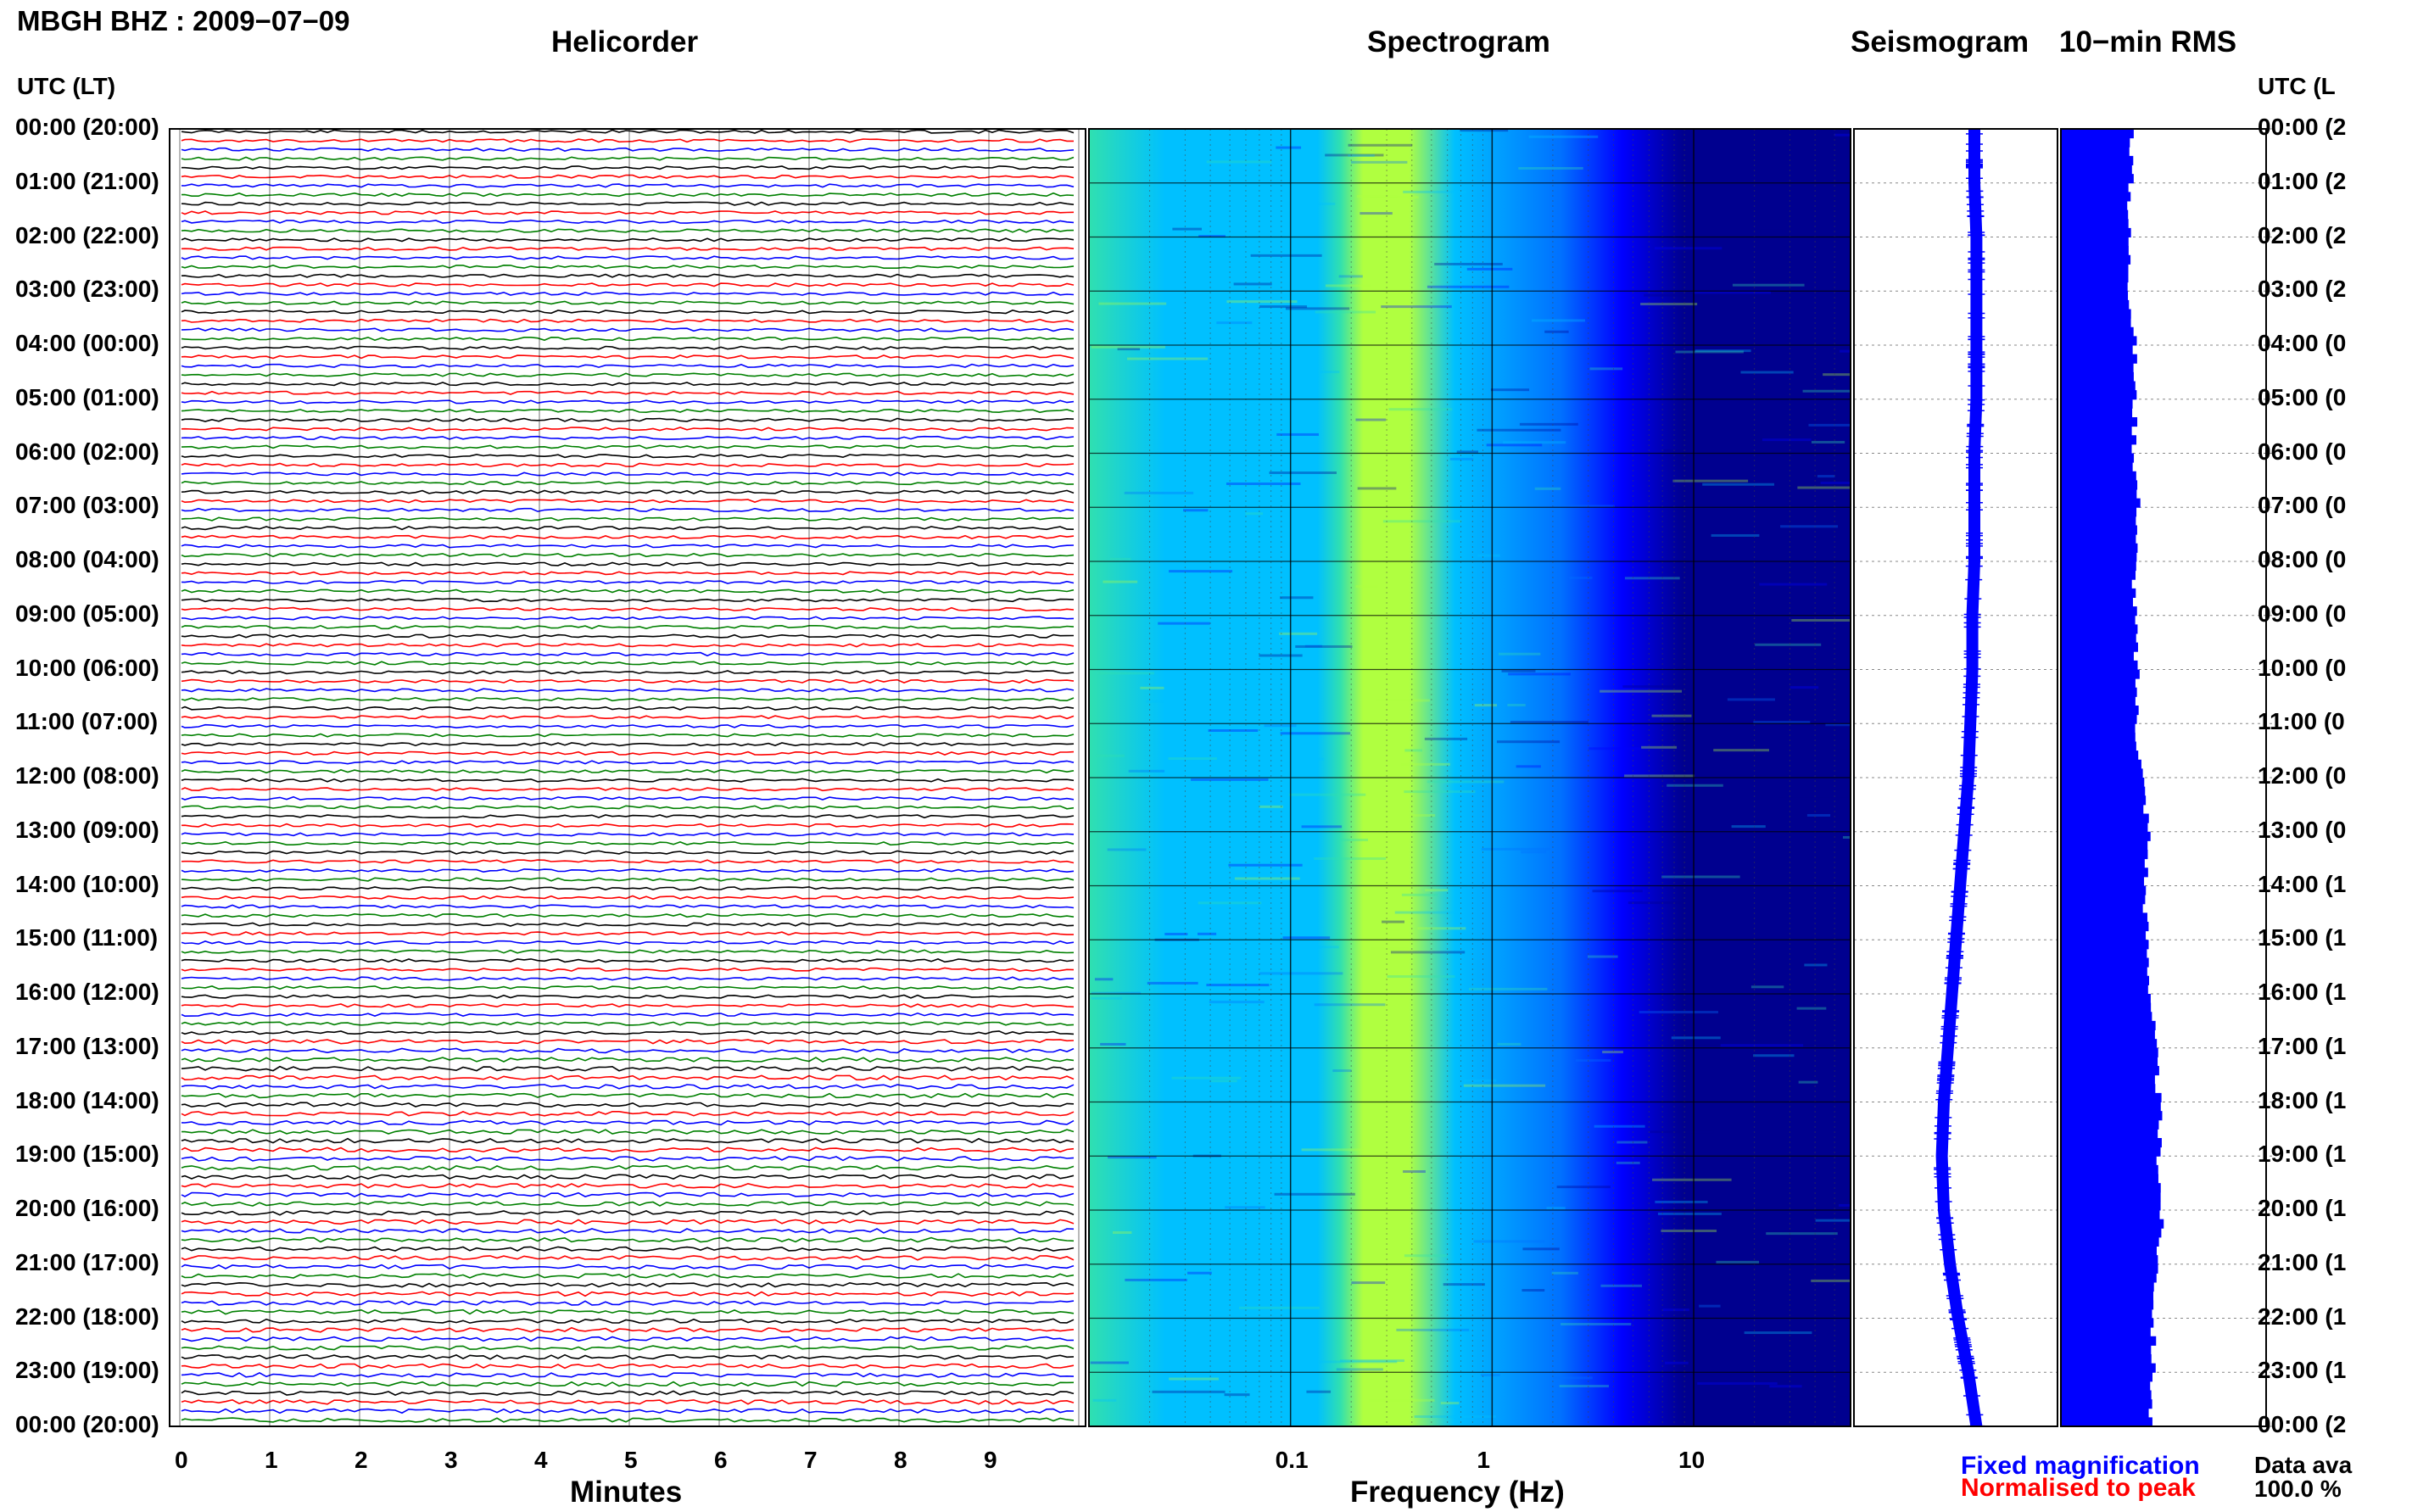 Image resolution: width=2412 pixels, height=1512 pixels. Describe the element at coordinates (87, 992) in the screenshot. I see `time-label-left: 16:00 (12:00)` at that location.